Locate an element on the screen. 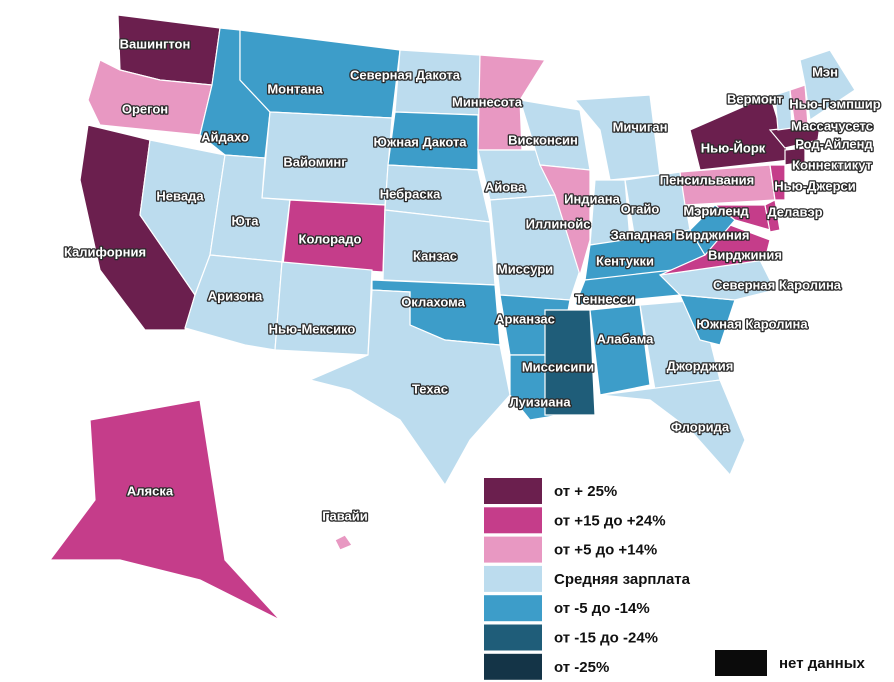 This screenshot has width=894, height=682. legend-label: от -15 до -24% is located at coordinates (606, 637).